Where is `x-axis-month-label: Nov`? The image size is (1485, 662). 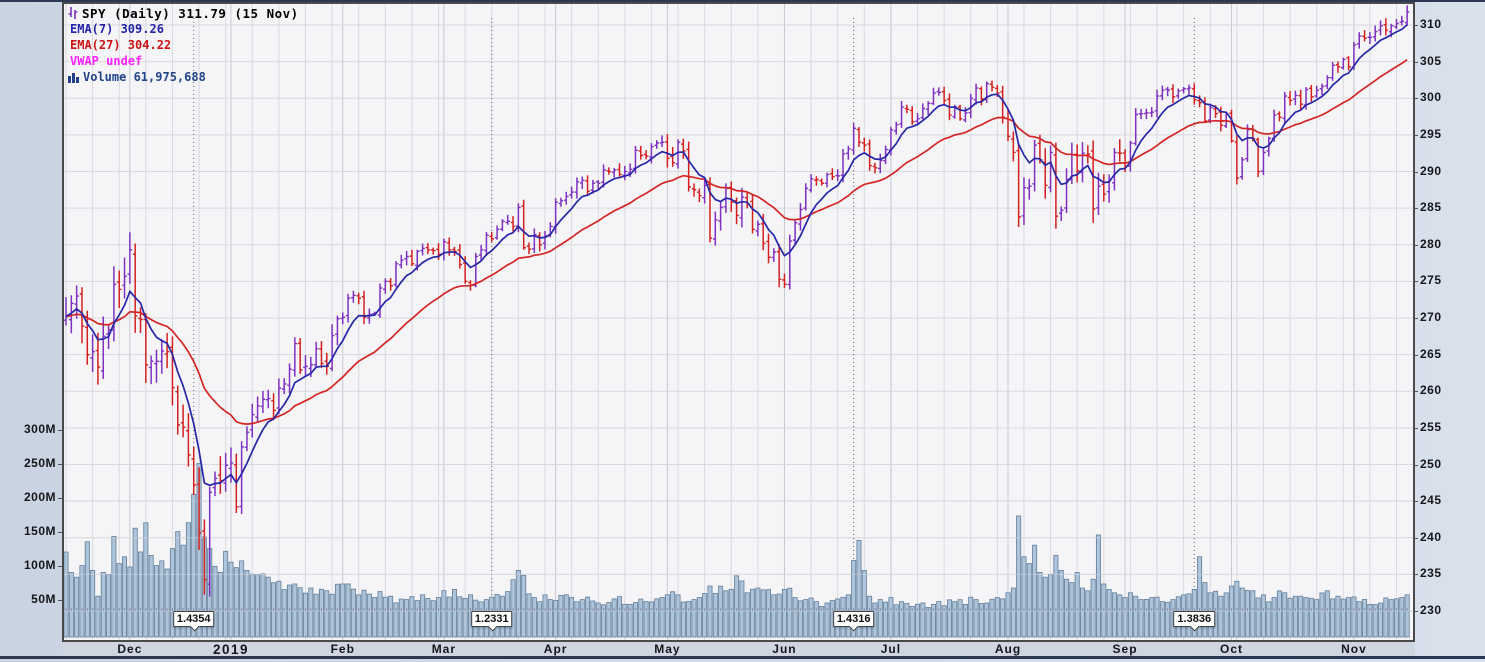
x-axis-month-label: Nov is located at coordinates (1354, 649).